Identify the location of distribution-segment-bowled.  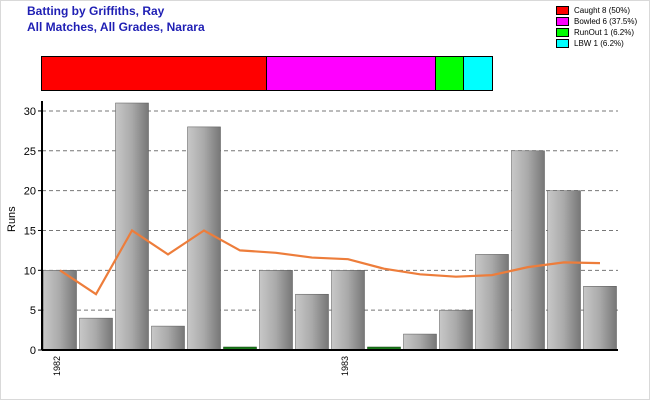
(351, 73).